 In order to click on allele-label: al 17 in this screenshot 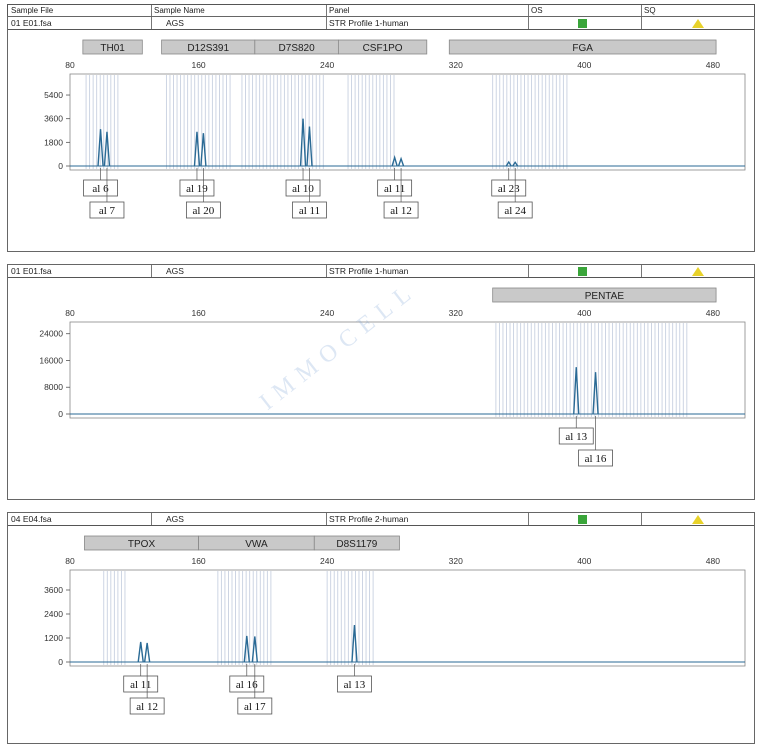, I will do `click(255, 707)`.